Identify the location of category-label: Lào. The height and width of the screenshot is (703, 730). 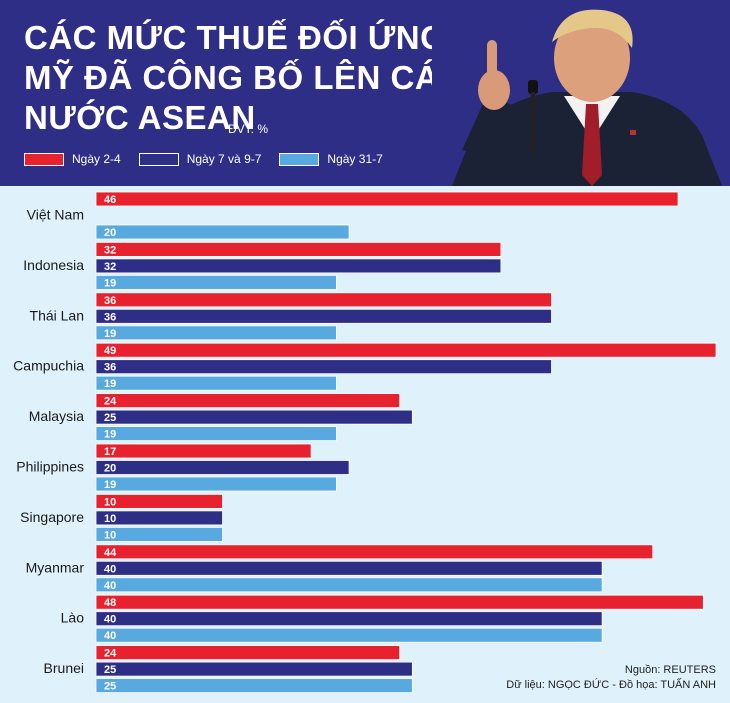
(73, 618).